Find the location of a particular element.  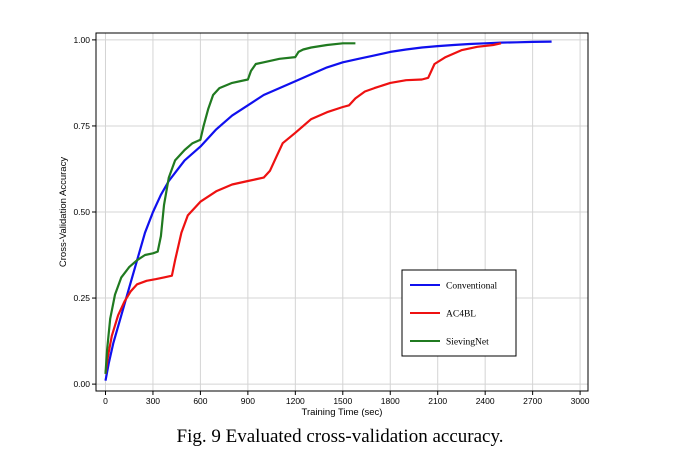

y-tick-label: 0.25 is located at coordinates (81, 298).